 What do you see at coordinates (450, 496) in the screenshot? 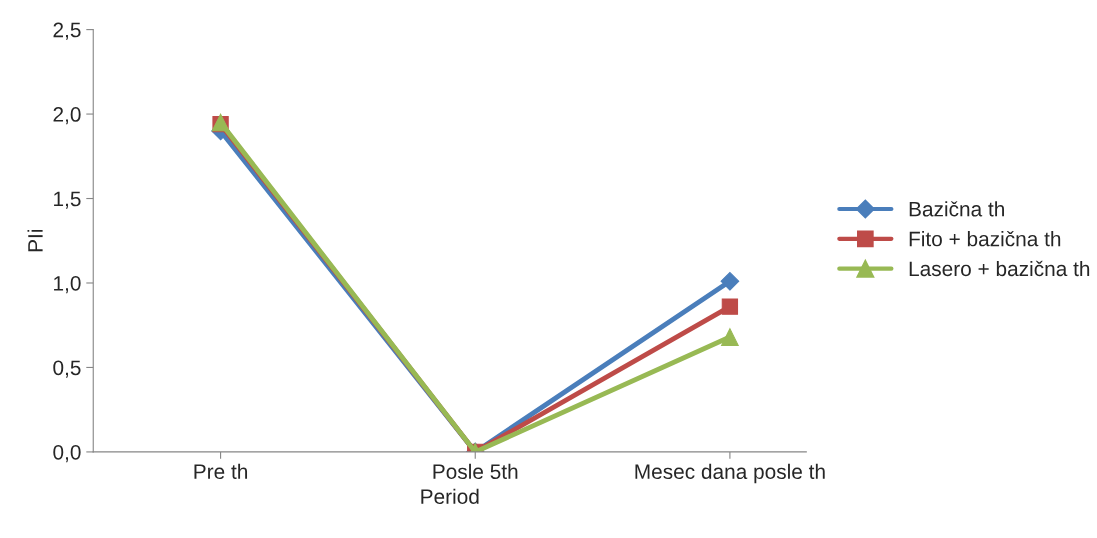
I see `x-axis-title: Period` at bounding box center [450, 496].